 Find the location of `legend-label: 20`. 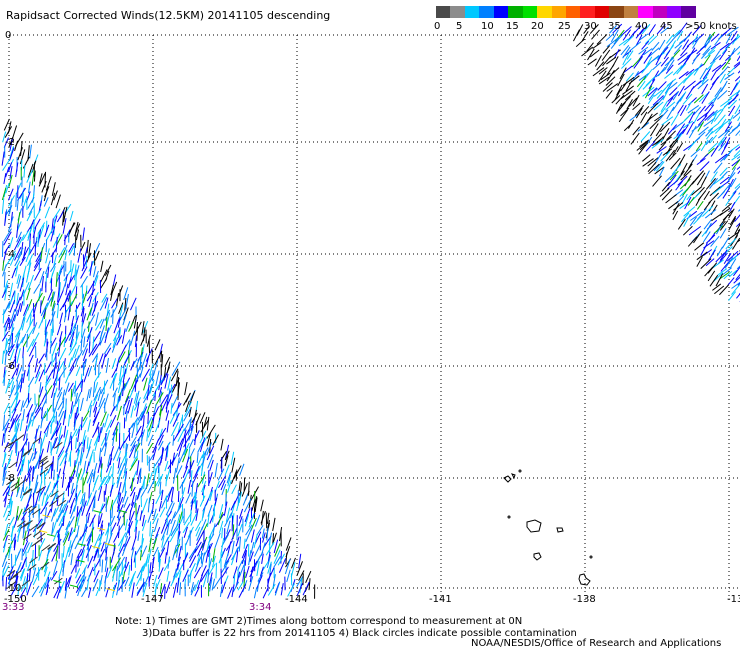

legend-label: 20 is located at coordinates (537, 26).